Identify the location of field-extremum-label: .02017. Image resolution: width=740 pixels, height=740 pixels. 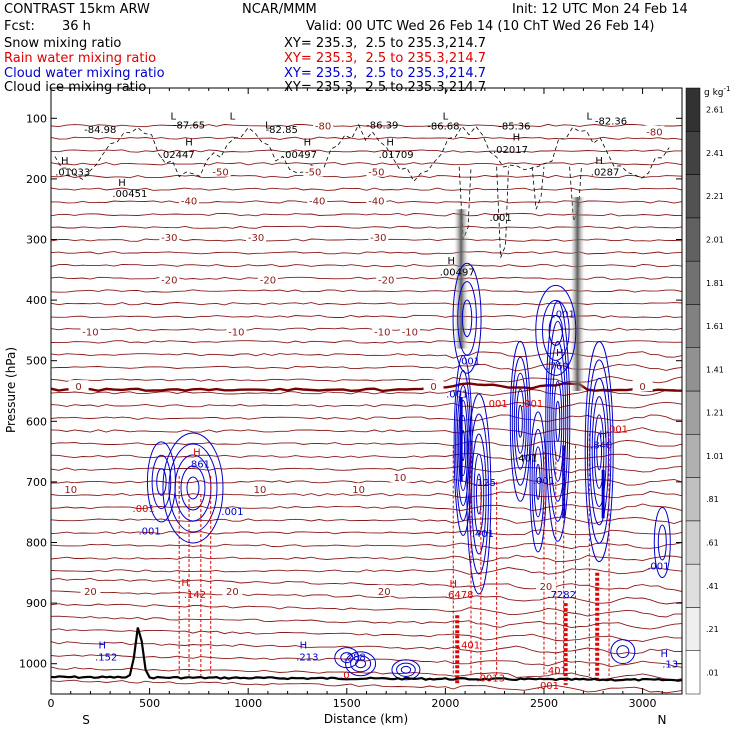
(510, 150).